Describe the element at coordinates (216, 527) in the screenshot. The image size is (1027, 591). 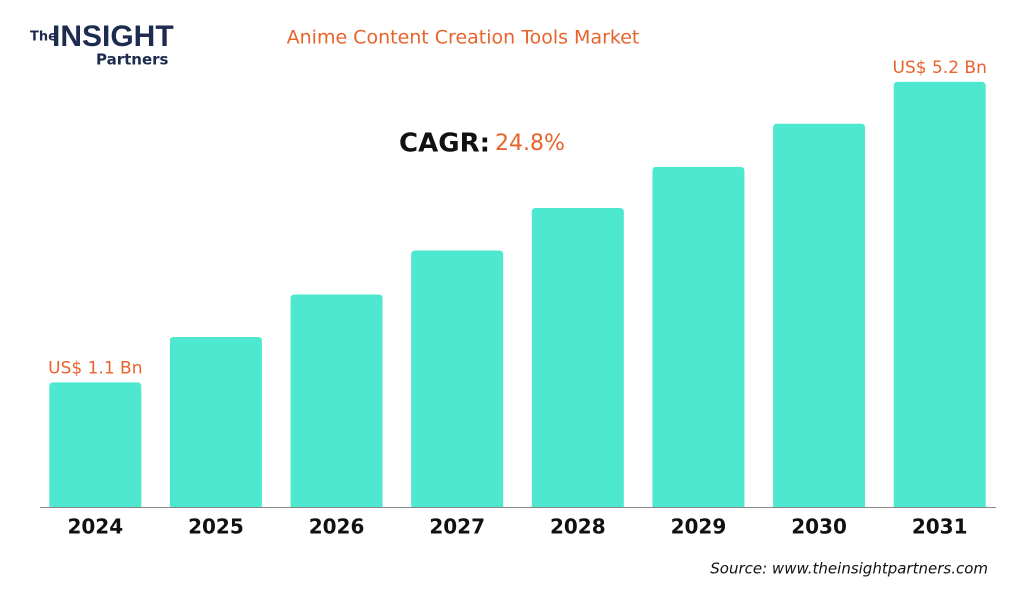
I see `x-tick-label: 2025` at that location.